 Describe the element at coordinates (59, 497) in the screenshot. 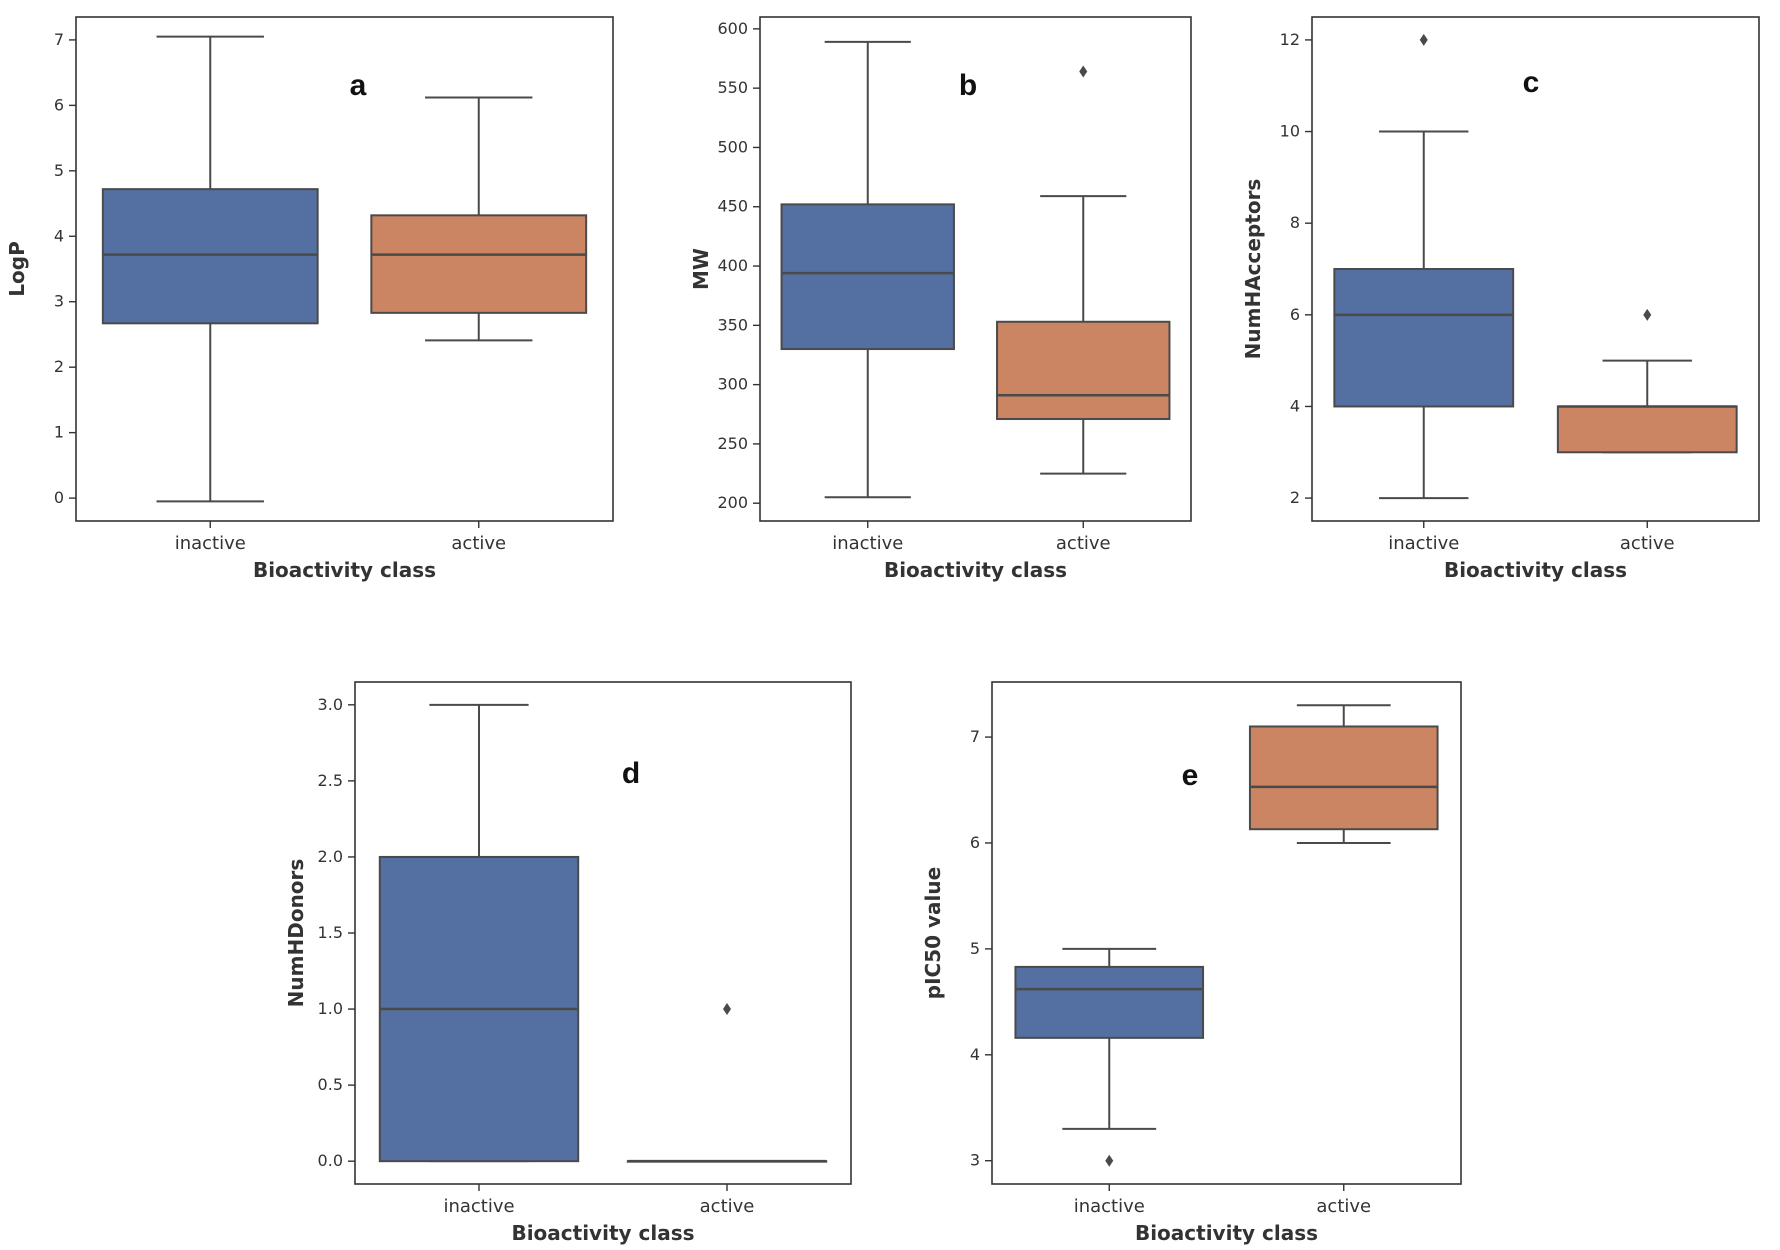

I see `y-tick-label: 0` at that location.